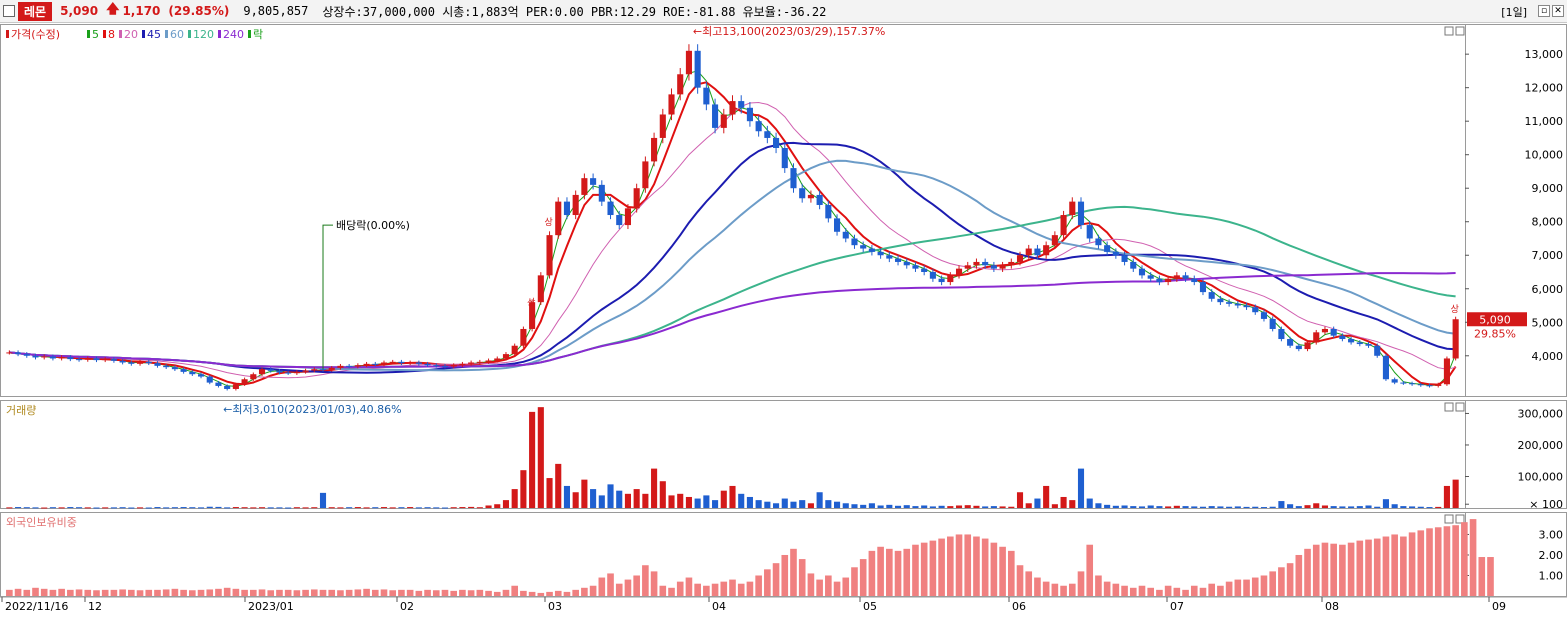  What do you see at coordinates (1514, 12) in the screenshot?
I see `period-selector: [1일]` at bounding box center [1514, 12].